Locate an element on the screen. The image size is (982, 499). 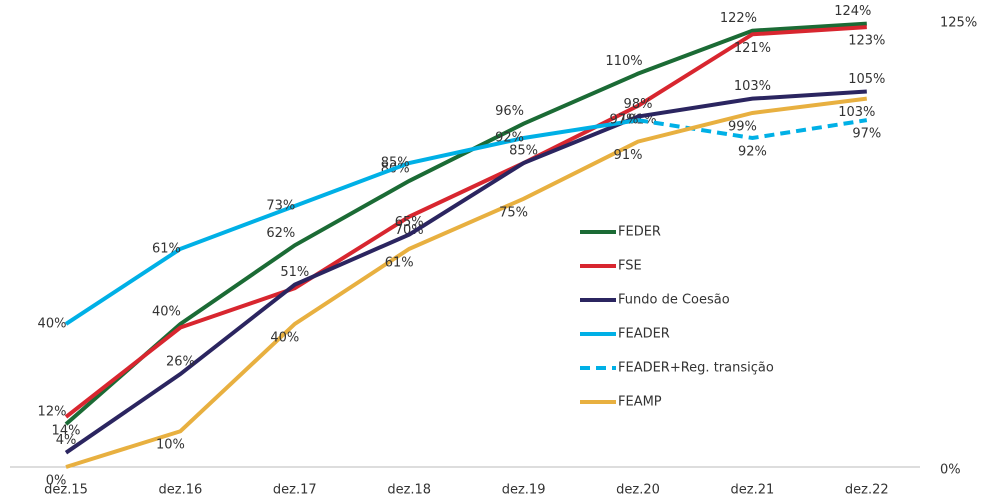
x-tick-label: dez.22 is located at coordinates (867, 490).